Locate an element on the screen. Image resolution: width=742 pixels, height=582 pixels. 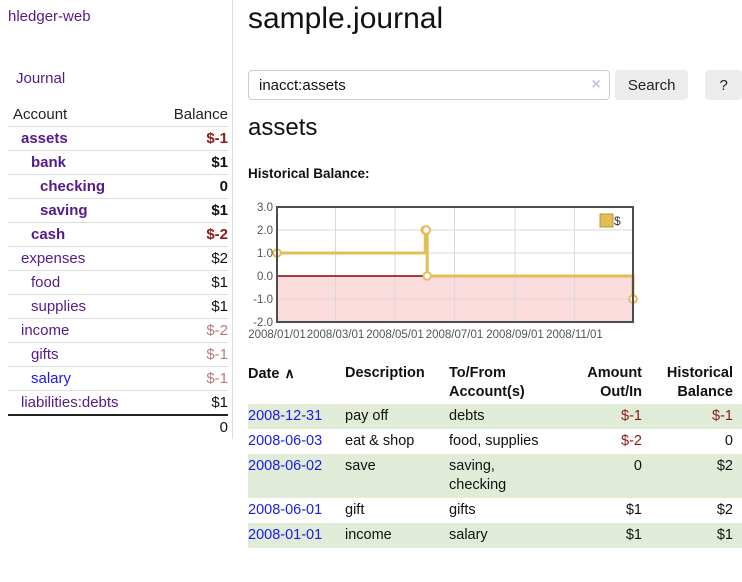
search-bar: × Search ? is located at coordinates (495, 85).